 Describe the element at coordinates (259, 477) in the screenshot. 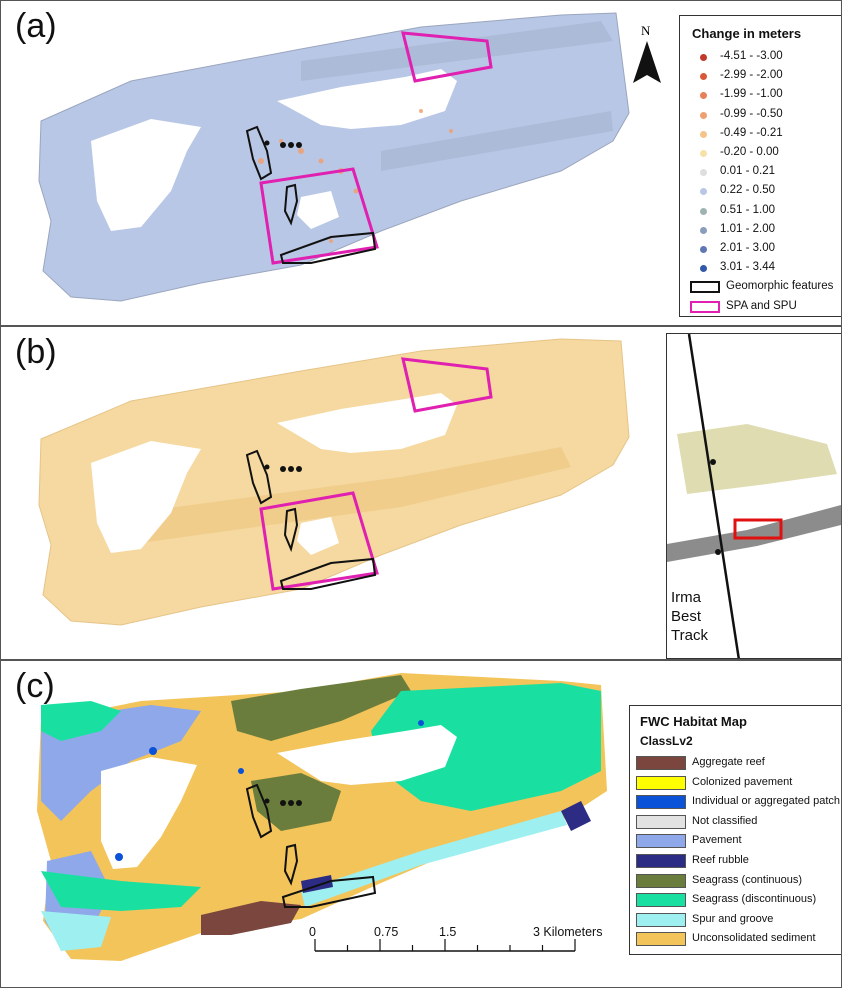

I see `geomorphic-feature-ridge-b` at that location.